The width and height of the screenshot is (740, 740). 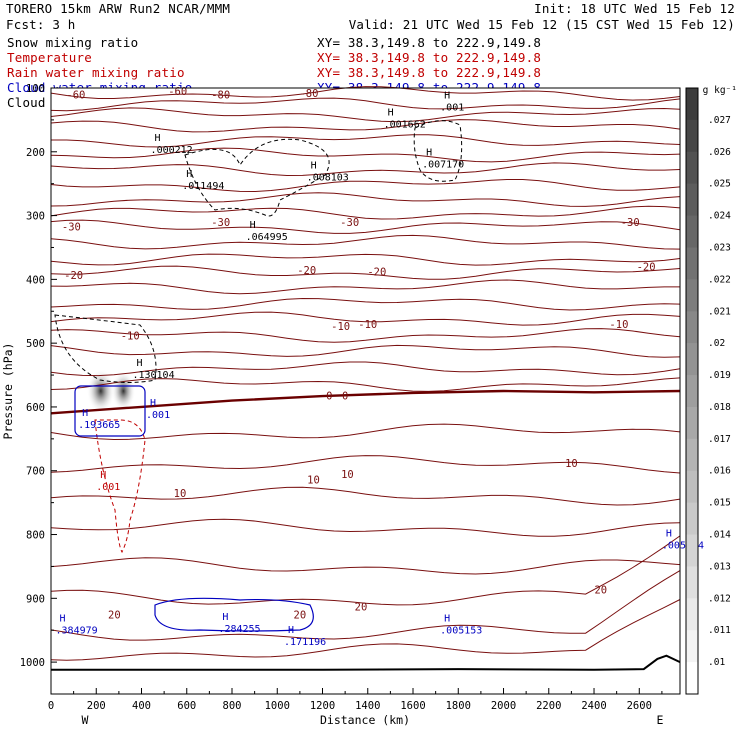 I want to click on colorbar-tick-label: .026, so click(x=719, y=152).